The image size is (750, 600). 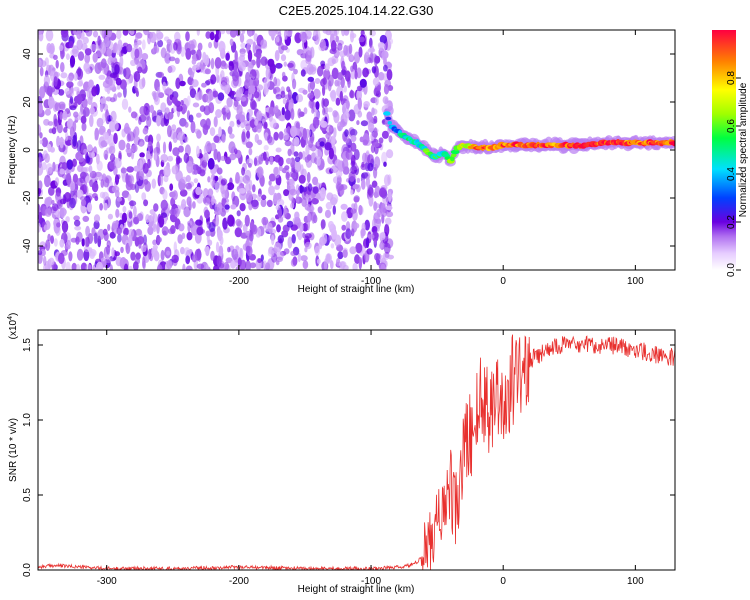 What do you see at coordinates (13, 326) in the screenshot?
I see `snr-y-multiplier: (x104)` at bounding box center [13, 326].